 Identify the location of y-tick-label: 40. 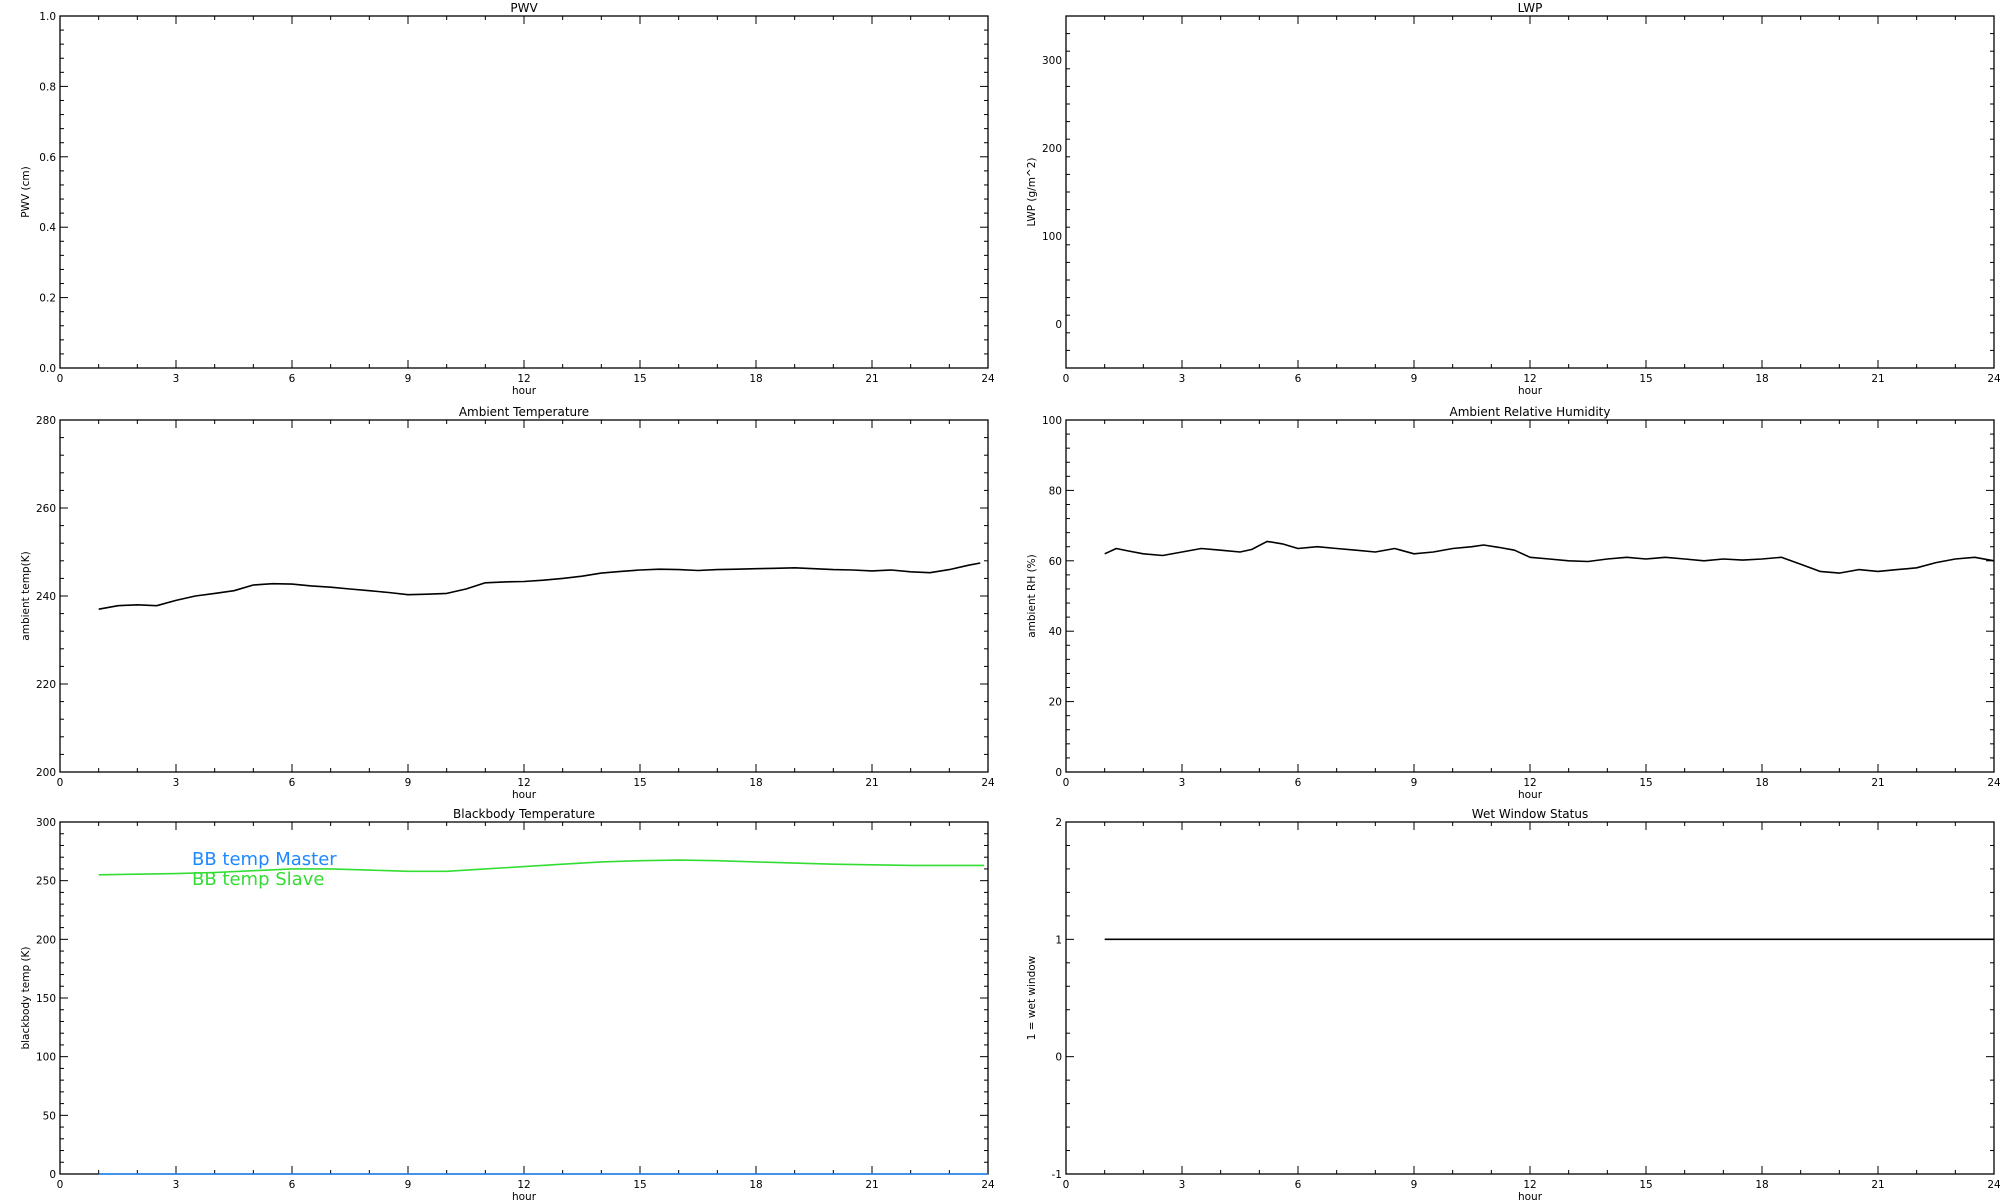
(1055, 632).